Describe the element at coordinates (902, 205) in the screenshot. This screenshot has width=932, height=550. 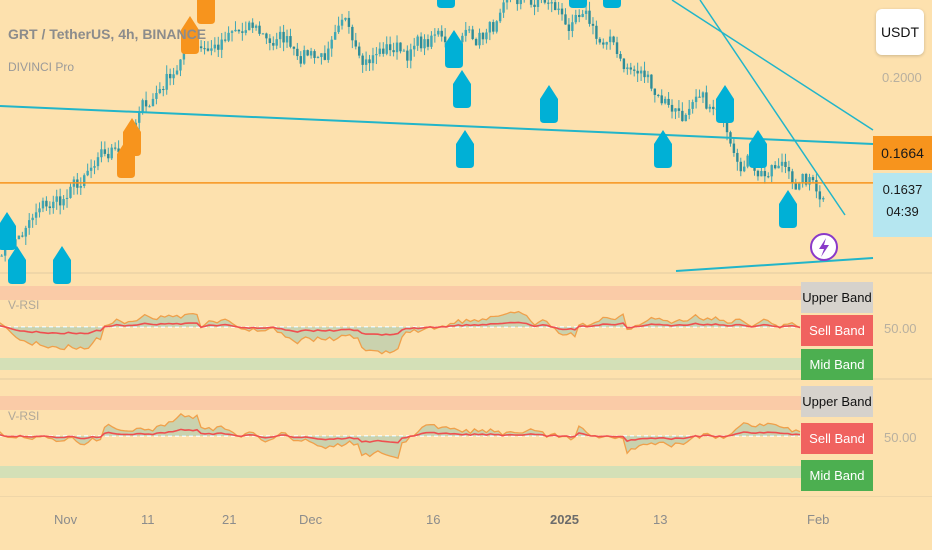
I see `last-price-badge: 0.1637 04:39` at that location.